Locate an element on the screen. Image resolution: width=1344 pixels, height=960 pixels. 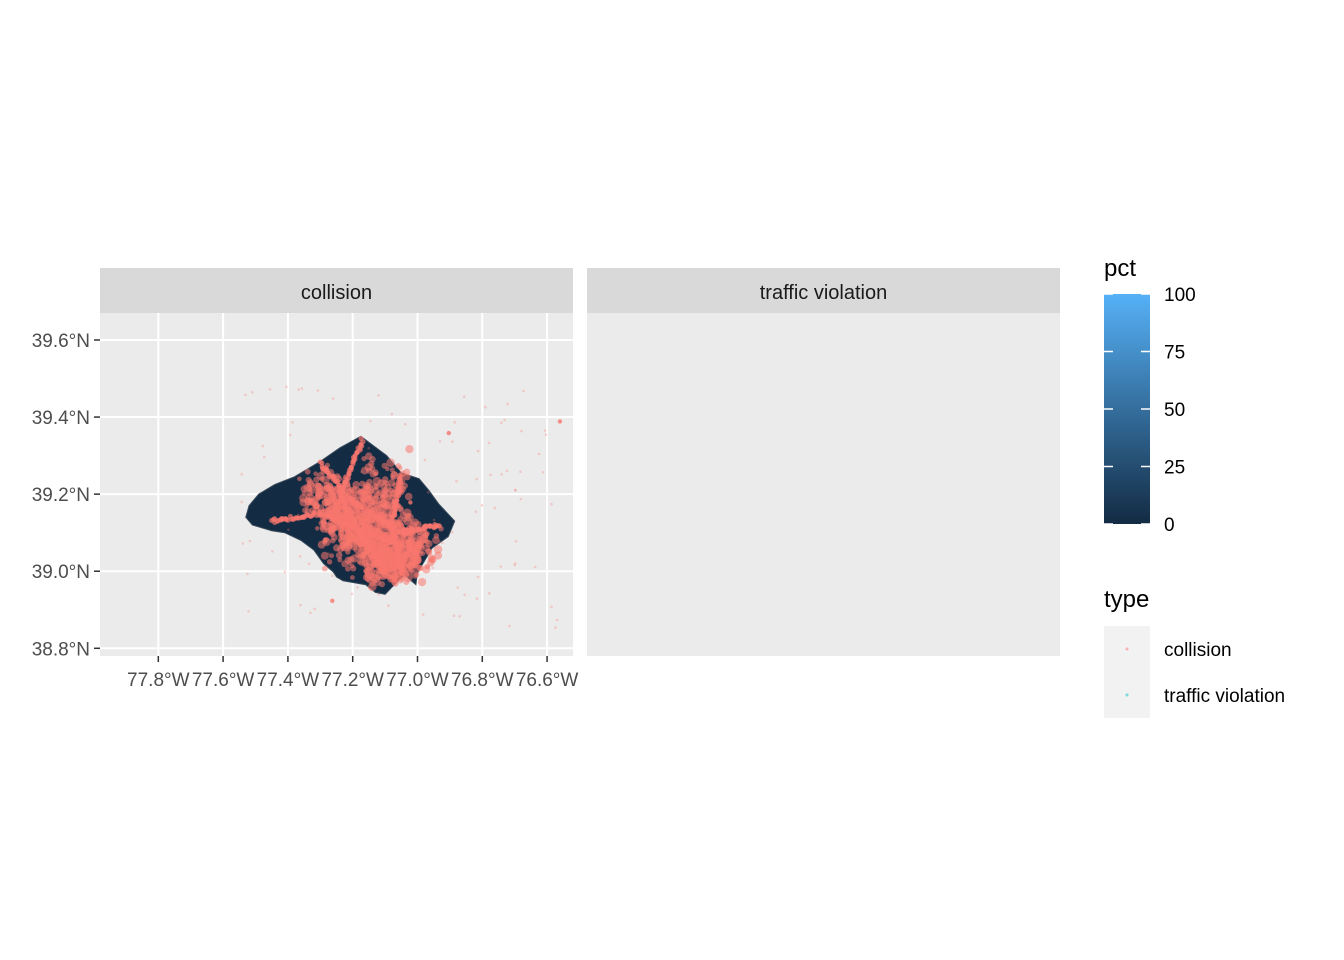
legend-key-point is located at coordinates (1127, 649).